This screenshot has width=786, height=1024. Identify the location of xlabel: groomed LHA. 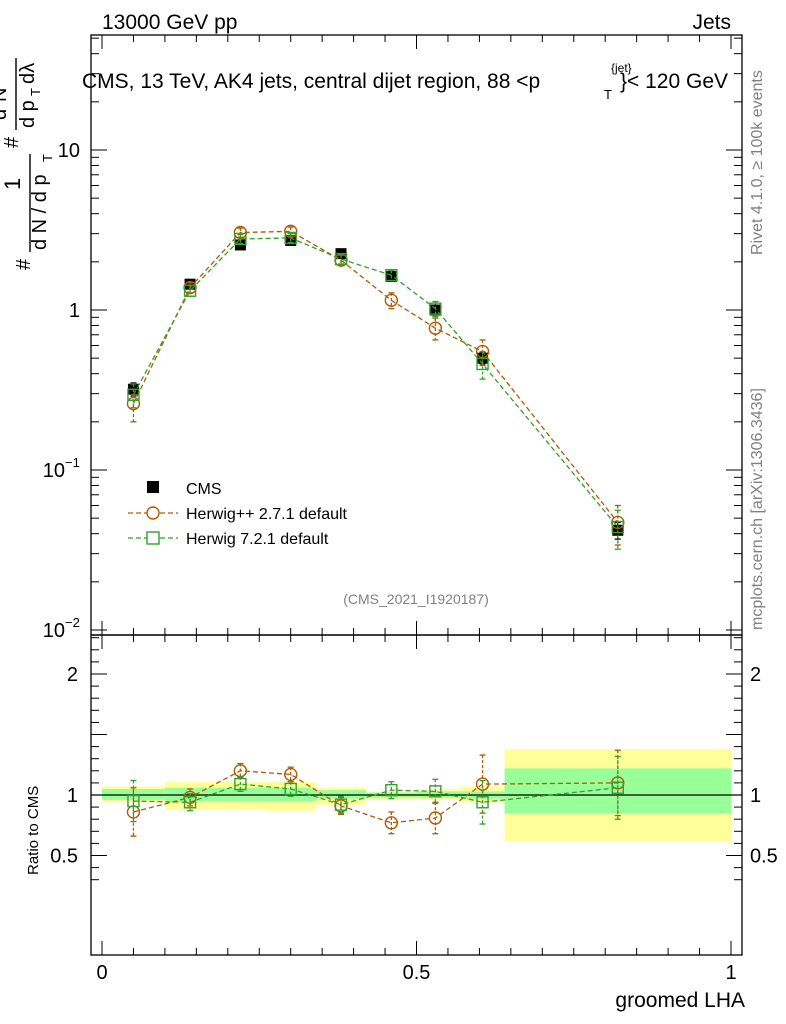
(680, 1000).